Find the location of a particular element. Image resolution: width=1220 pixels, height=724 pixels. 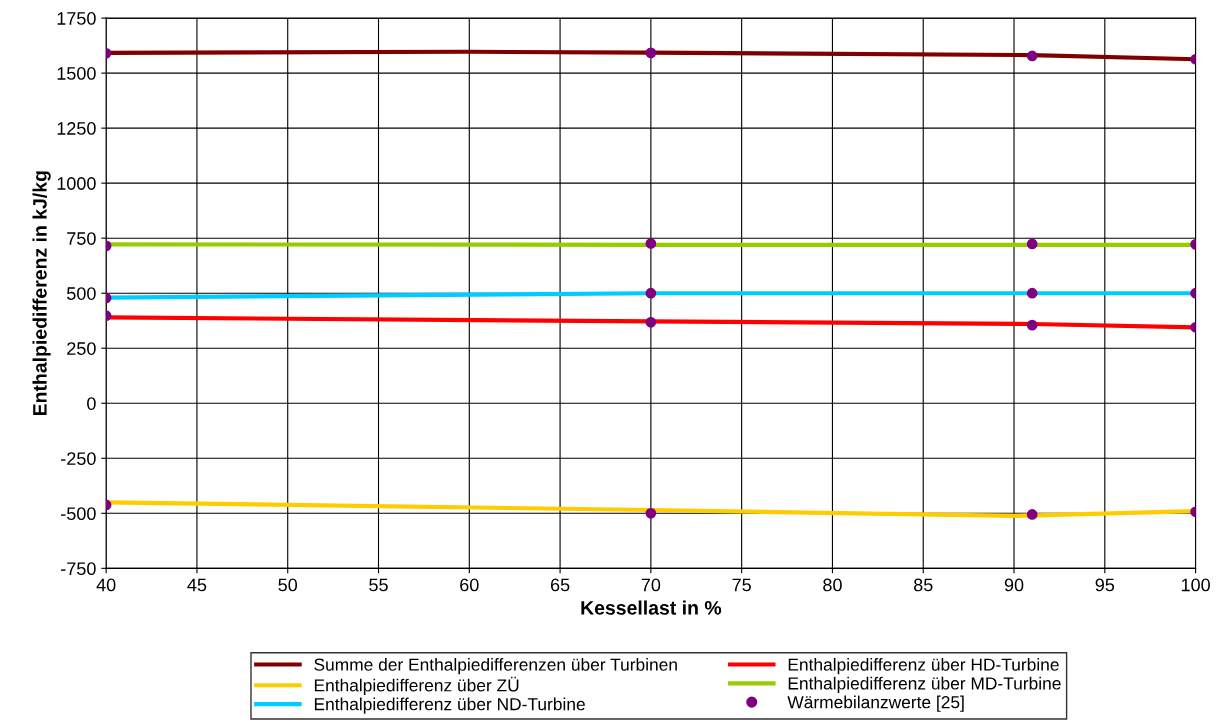

y-axis-title: Enthalpiedifferenz in kJ/kg is located at coordinates (41, 293).